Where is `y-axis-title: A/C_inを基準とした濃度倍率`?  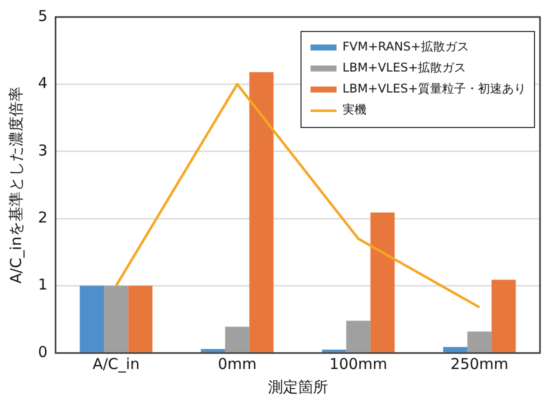 y-axis-title: A/C_inを基準とした濃度倍率 is located at coordinates (15, 185).